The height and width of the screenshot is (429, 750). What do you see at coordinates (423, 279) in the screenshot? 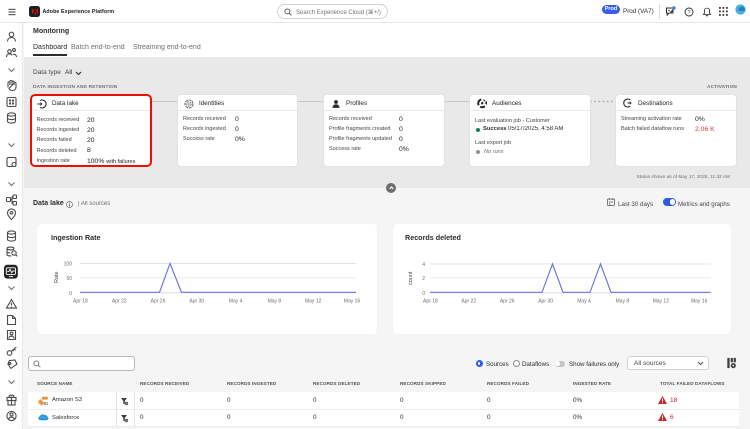
I see `svg-text: 2` at bounding box center [423, 279].